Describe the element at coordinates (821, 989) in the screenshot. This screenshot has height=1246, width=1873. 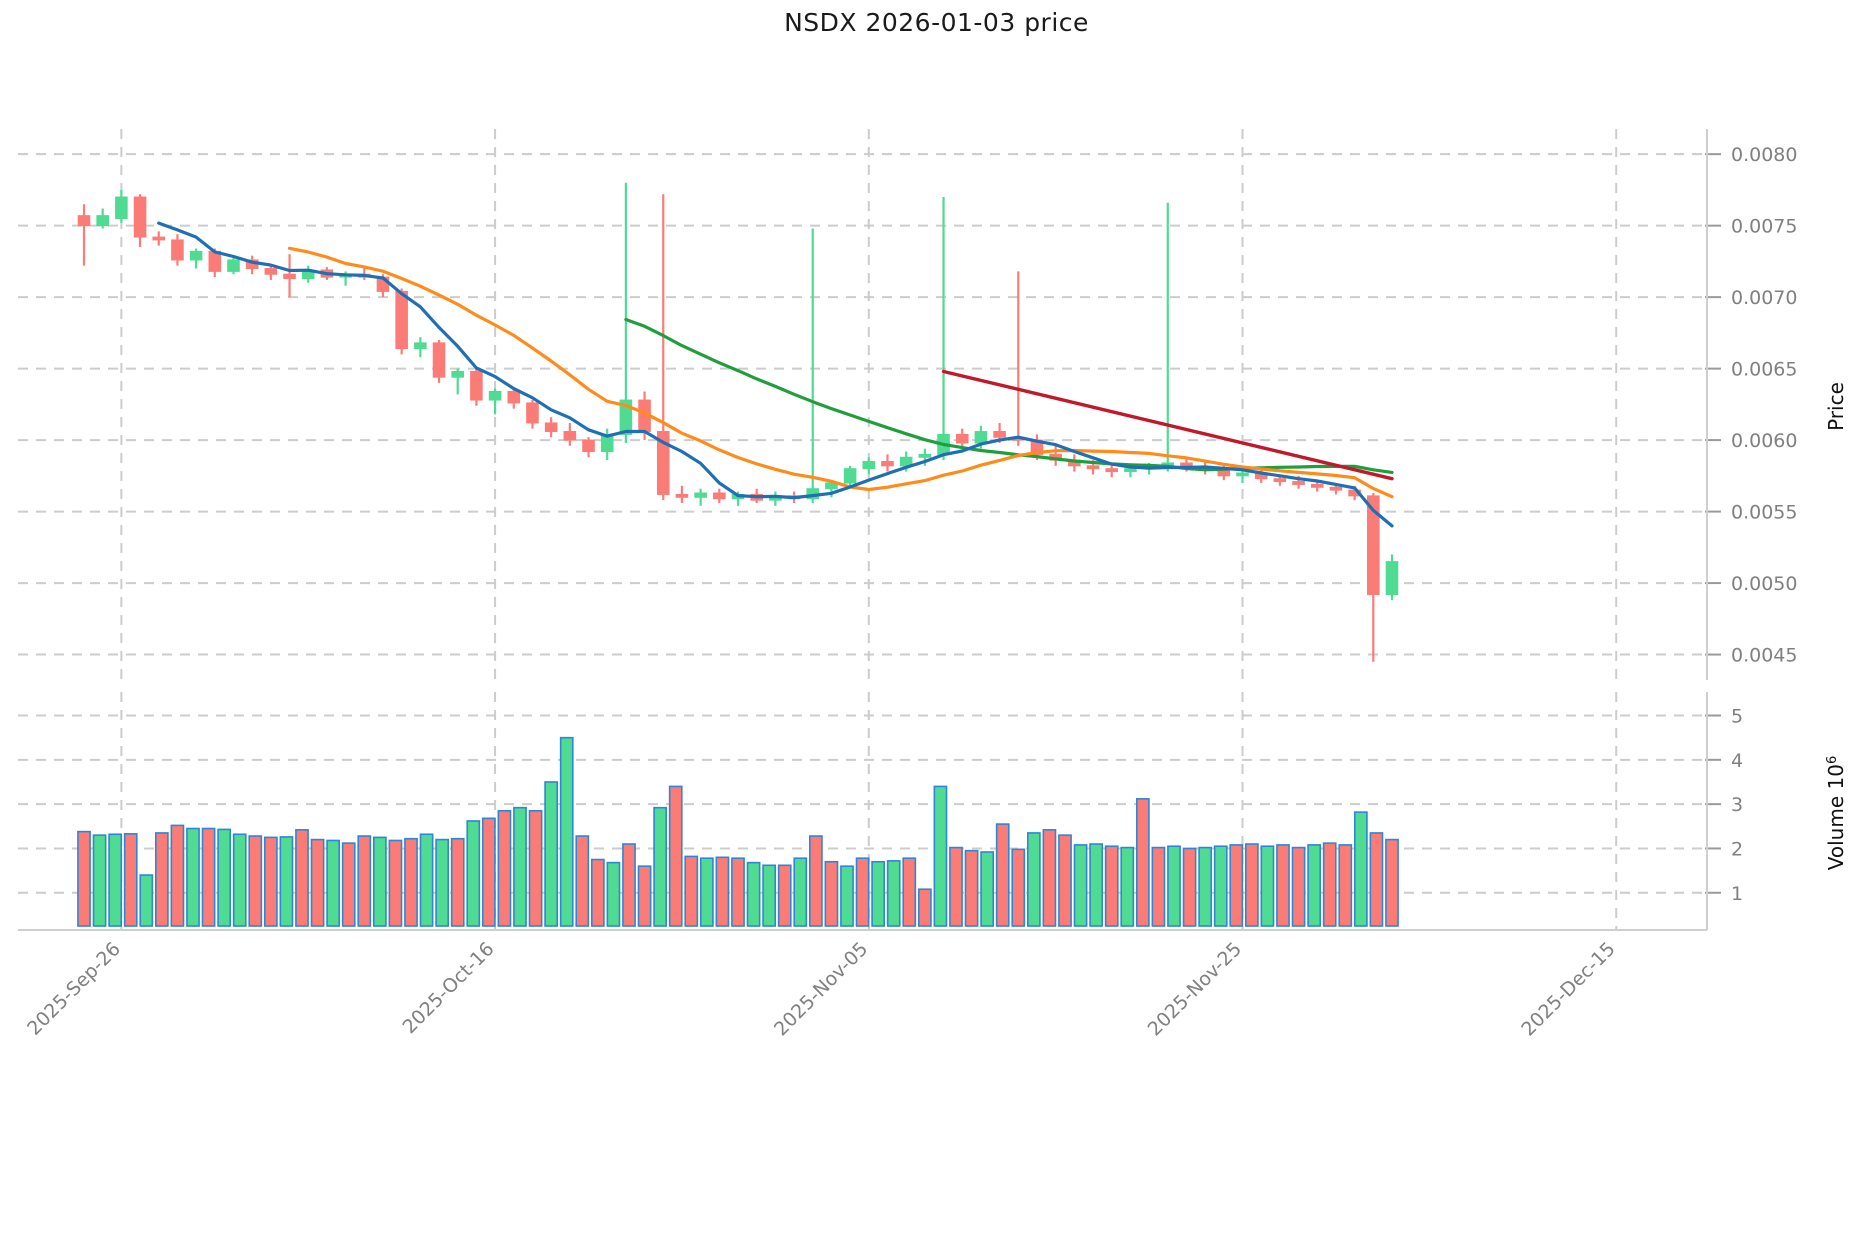
I see `date-tick-label: 2025-Nov-05` at that location.